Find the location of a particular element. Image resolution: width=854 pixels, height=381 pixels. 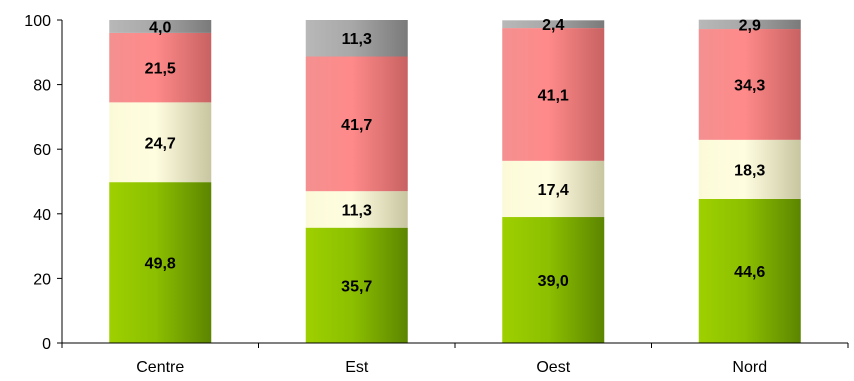

data-label-est-1: 11,3 is located at coordinates (357, 210).